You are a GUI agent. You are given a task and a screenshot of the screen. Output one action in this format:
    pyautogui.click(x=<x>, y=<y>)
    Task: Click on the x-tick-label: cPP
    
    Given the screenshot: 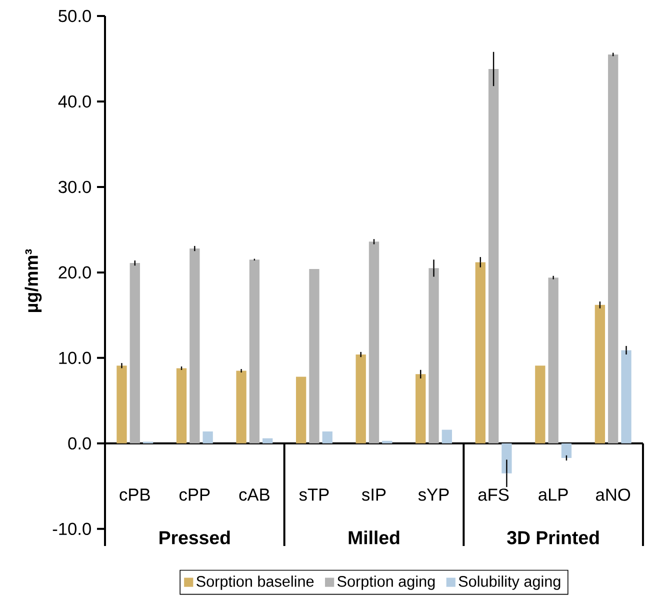 What is the action you would take?
    pyautogui.click(x=195, y=494)
    